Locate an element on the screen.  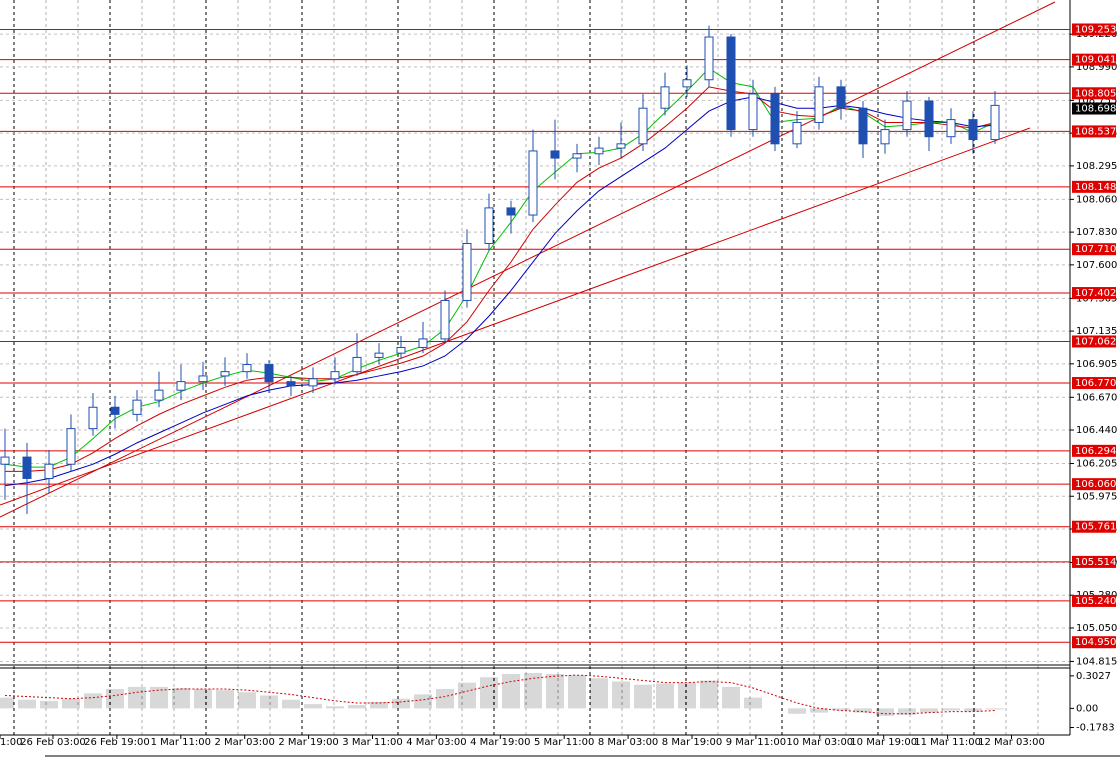
indicator-tick-label: -0.1783 is located at coordinates (1095, 728).